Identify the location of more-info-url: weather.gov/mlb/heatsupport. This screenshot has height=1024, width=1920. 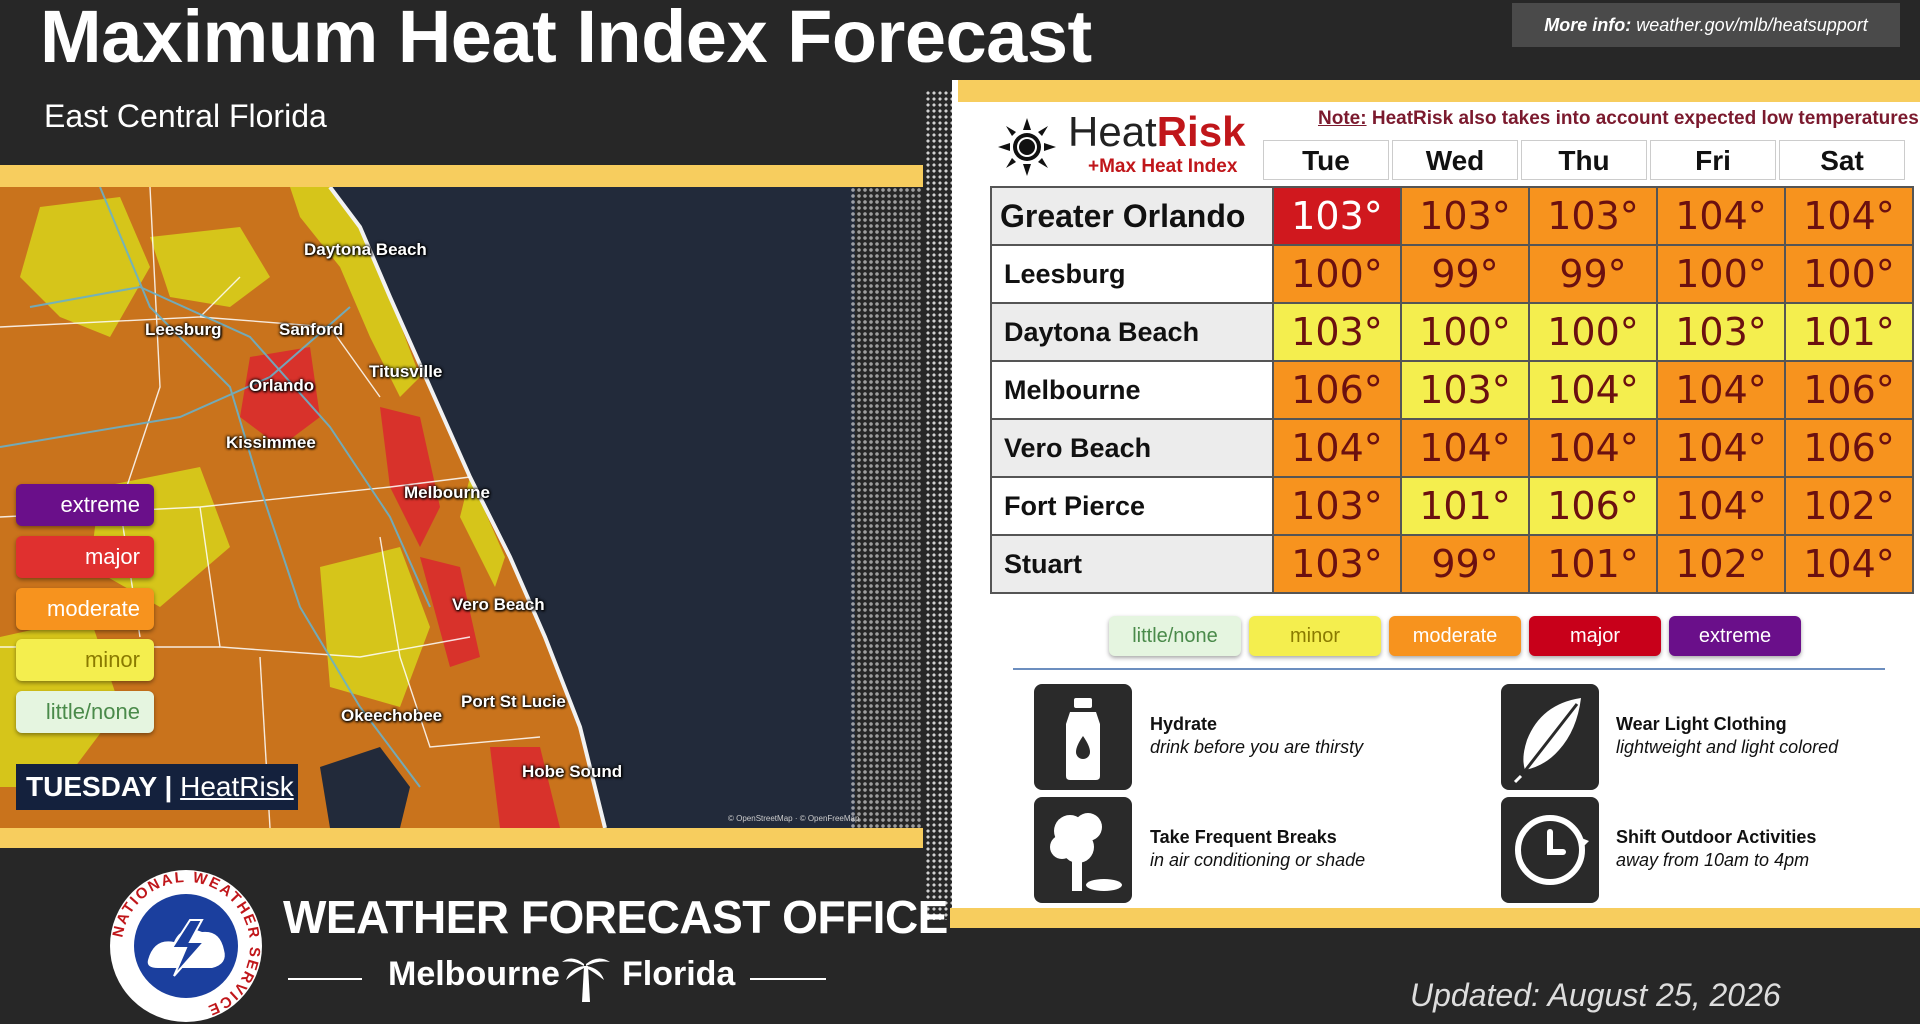
(1752, 25).